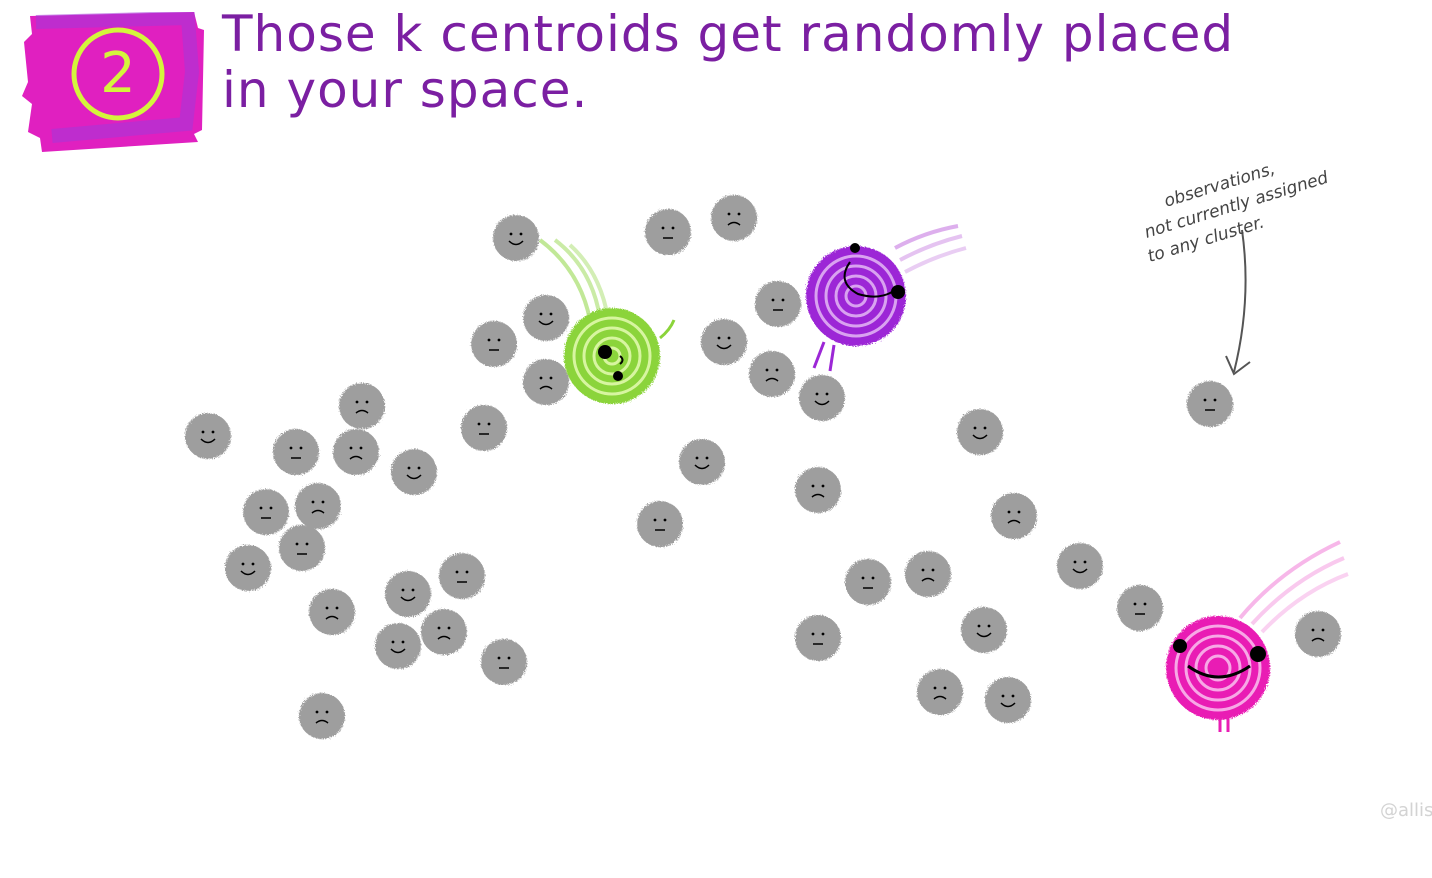 The image size is (1432, 878). Describe the element at coordinates (607, 321) in the screenshot. I see `centroid-green` at that location.